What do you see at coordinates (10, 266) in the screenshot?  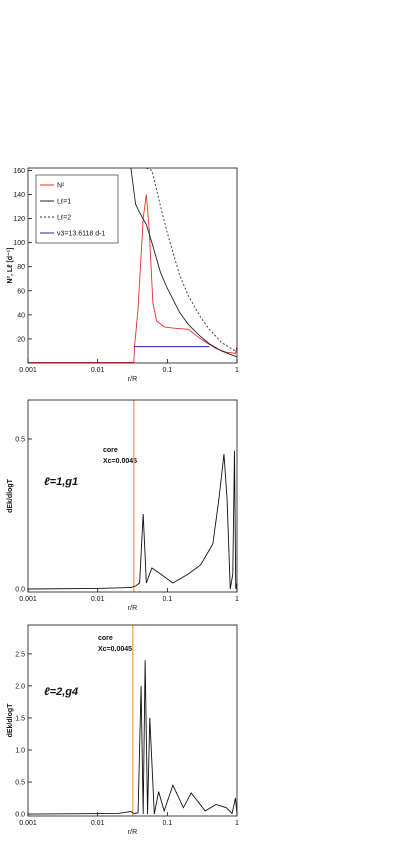 I see `y-axis-label: N², Lℓ [d⁻¹]` at bounding box center [10, 266].